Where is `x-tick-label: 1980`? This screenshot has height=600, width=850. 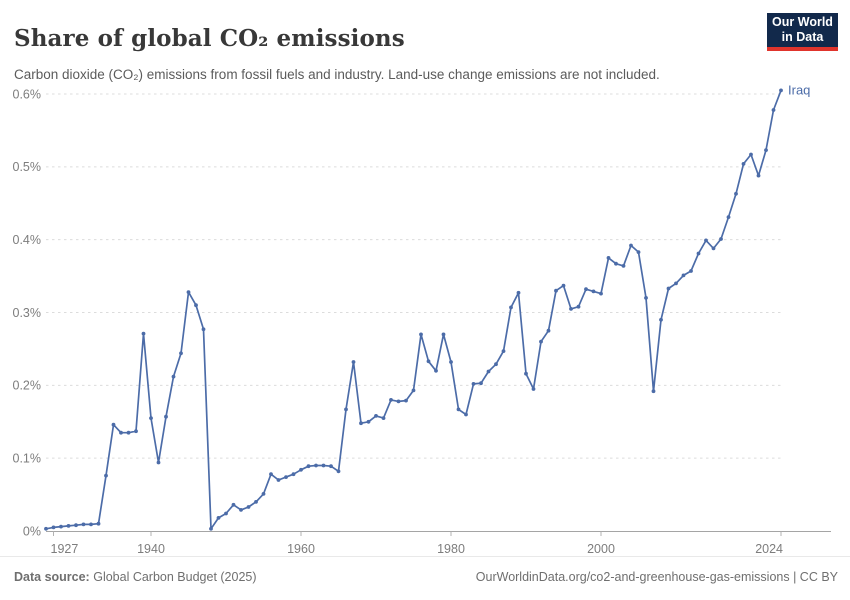
x-tick-label: 1980 is located at coordinates (451, 549).